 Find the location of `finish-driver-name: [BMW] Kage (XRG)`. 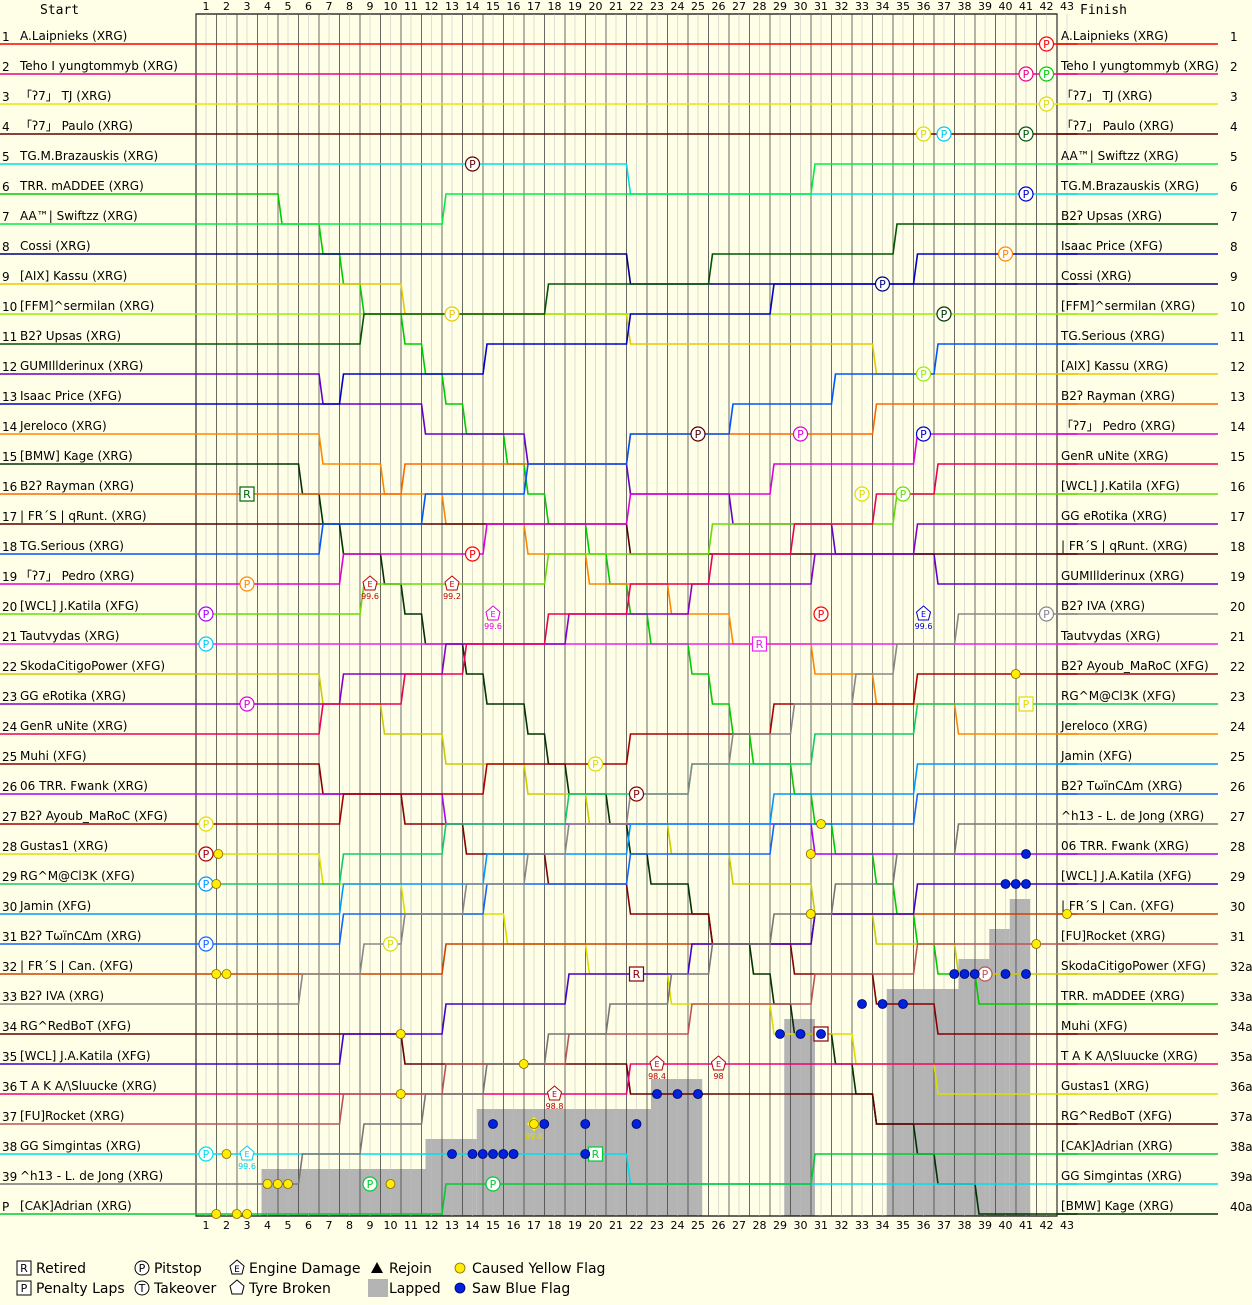

finish-driver-name: [BMW] Kage (XRG) is located at coordinates (1117, 1206).